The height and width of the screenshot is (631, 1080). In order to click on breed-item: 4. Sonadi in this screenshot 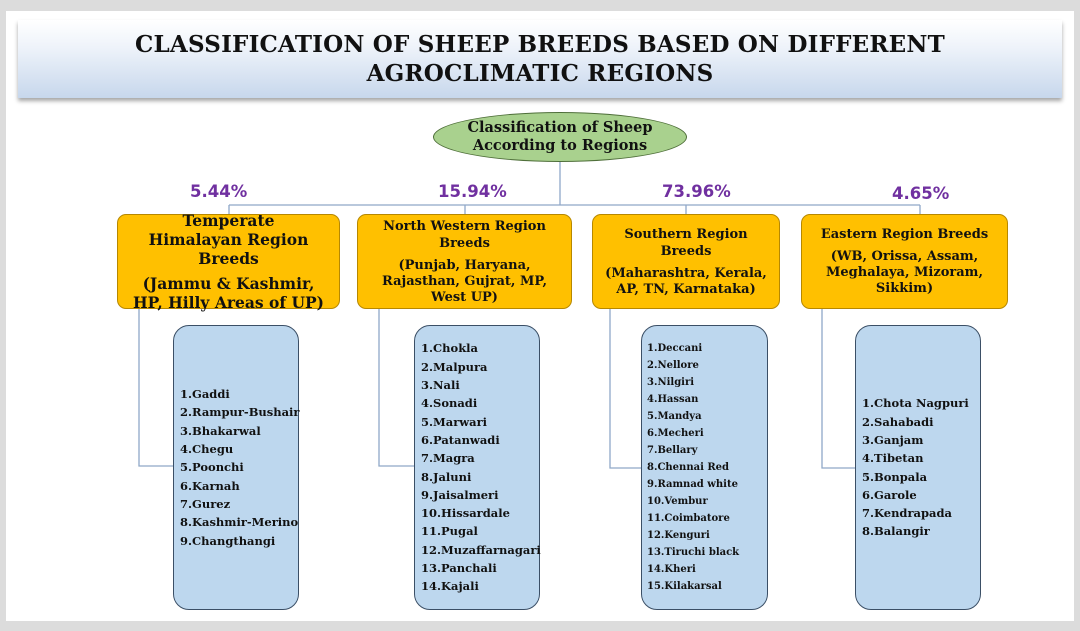, I will do `click(481, 403)`.